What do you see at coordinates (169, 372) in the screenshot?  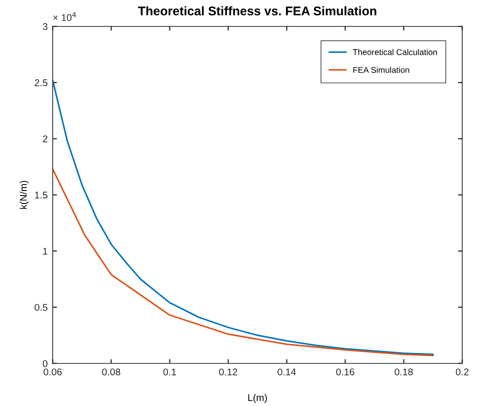 I see `x-tick-label: 0.1` at bounding box center [169, 372].